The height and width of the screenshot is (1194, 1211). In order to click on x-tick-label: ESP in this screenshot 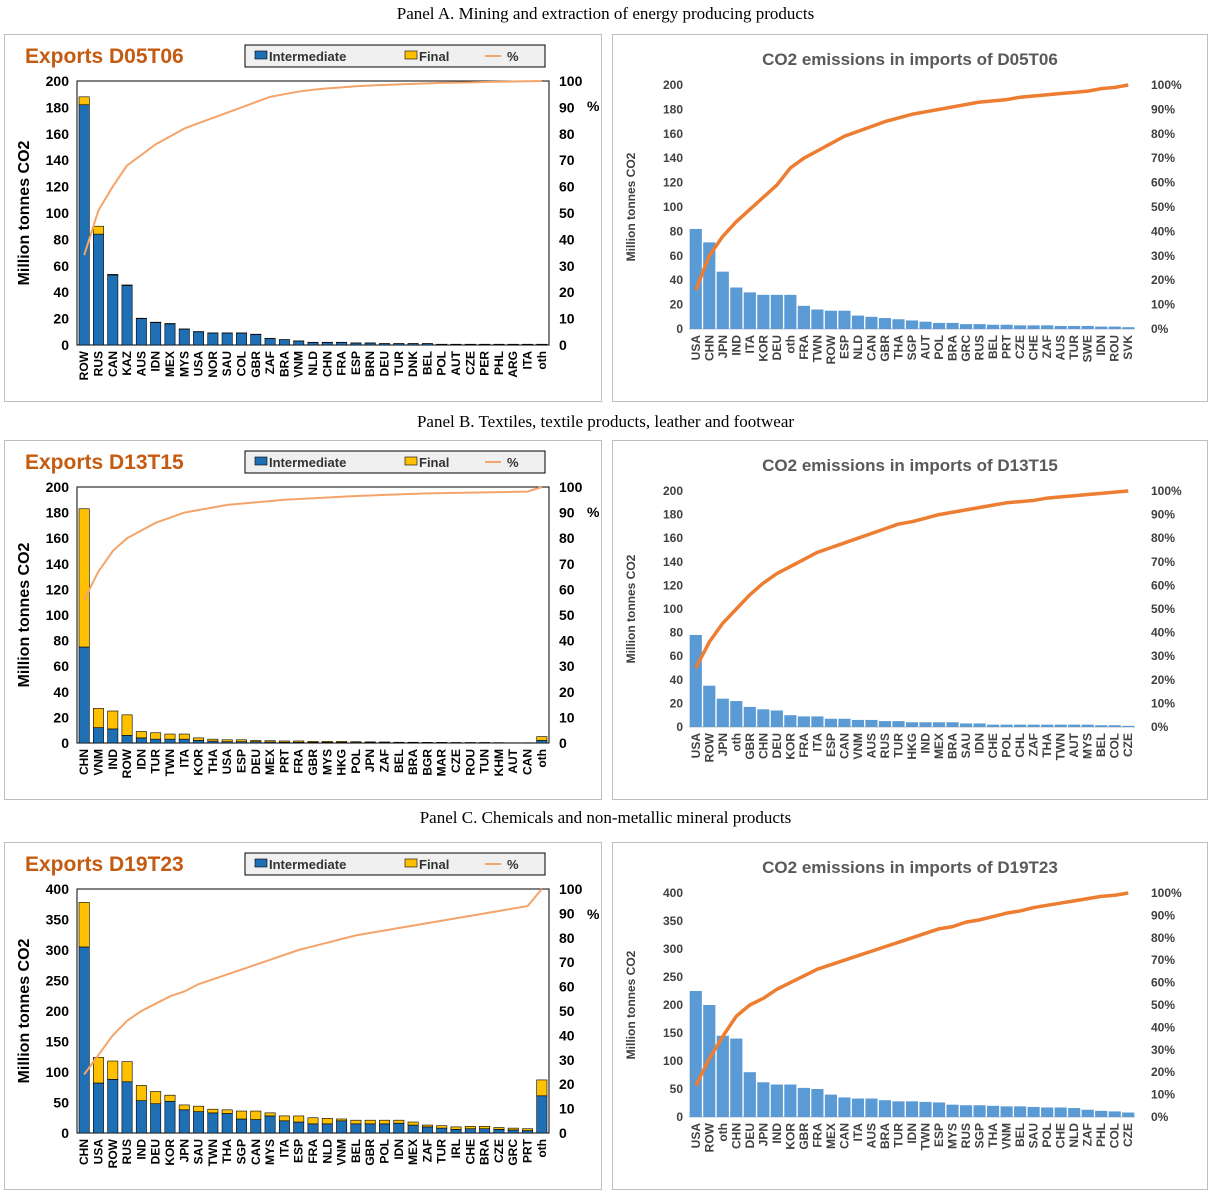, I will do `click(356, 363)`.